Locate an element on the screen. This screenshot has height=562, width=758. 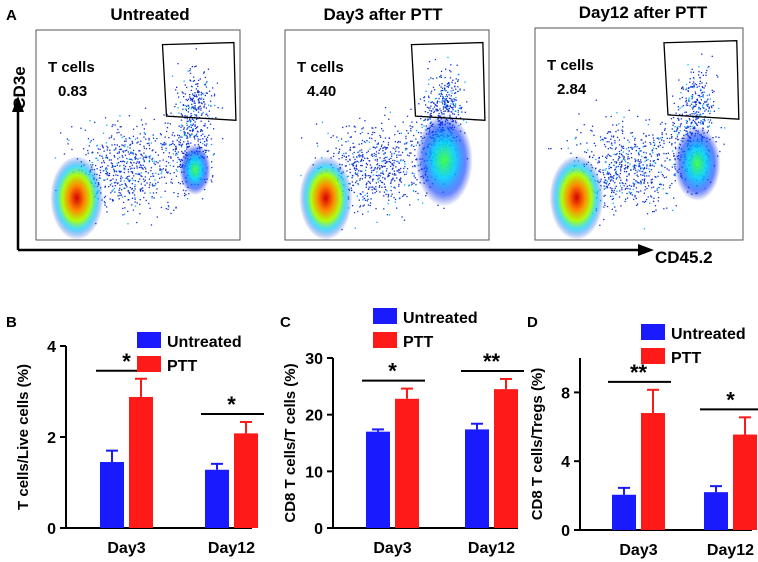
flow-plot-3: T cells 2.84 Day12 after PTT is located at coordinates (639, 122).